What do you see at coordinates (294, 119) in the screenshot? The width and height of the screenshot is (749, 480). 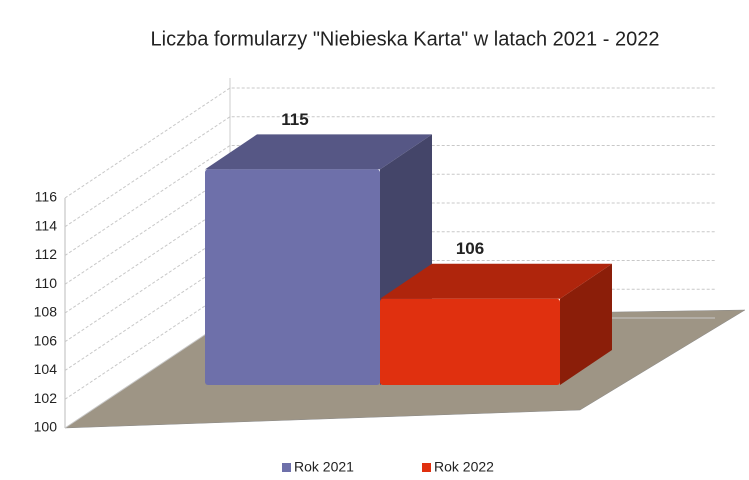 I see `value-label: 115` at bounding box center [294, 119].